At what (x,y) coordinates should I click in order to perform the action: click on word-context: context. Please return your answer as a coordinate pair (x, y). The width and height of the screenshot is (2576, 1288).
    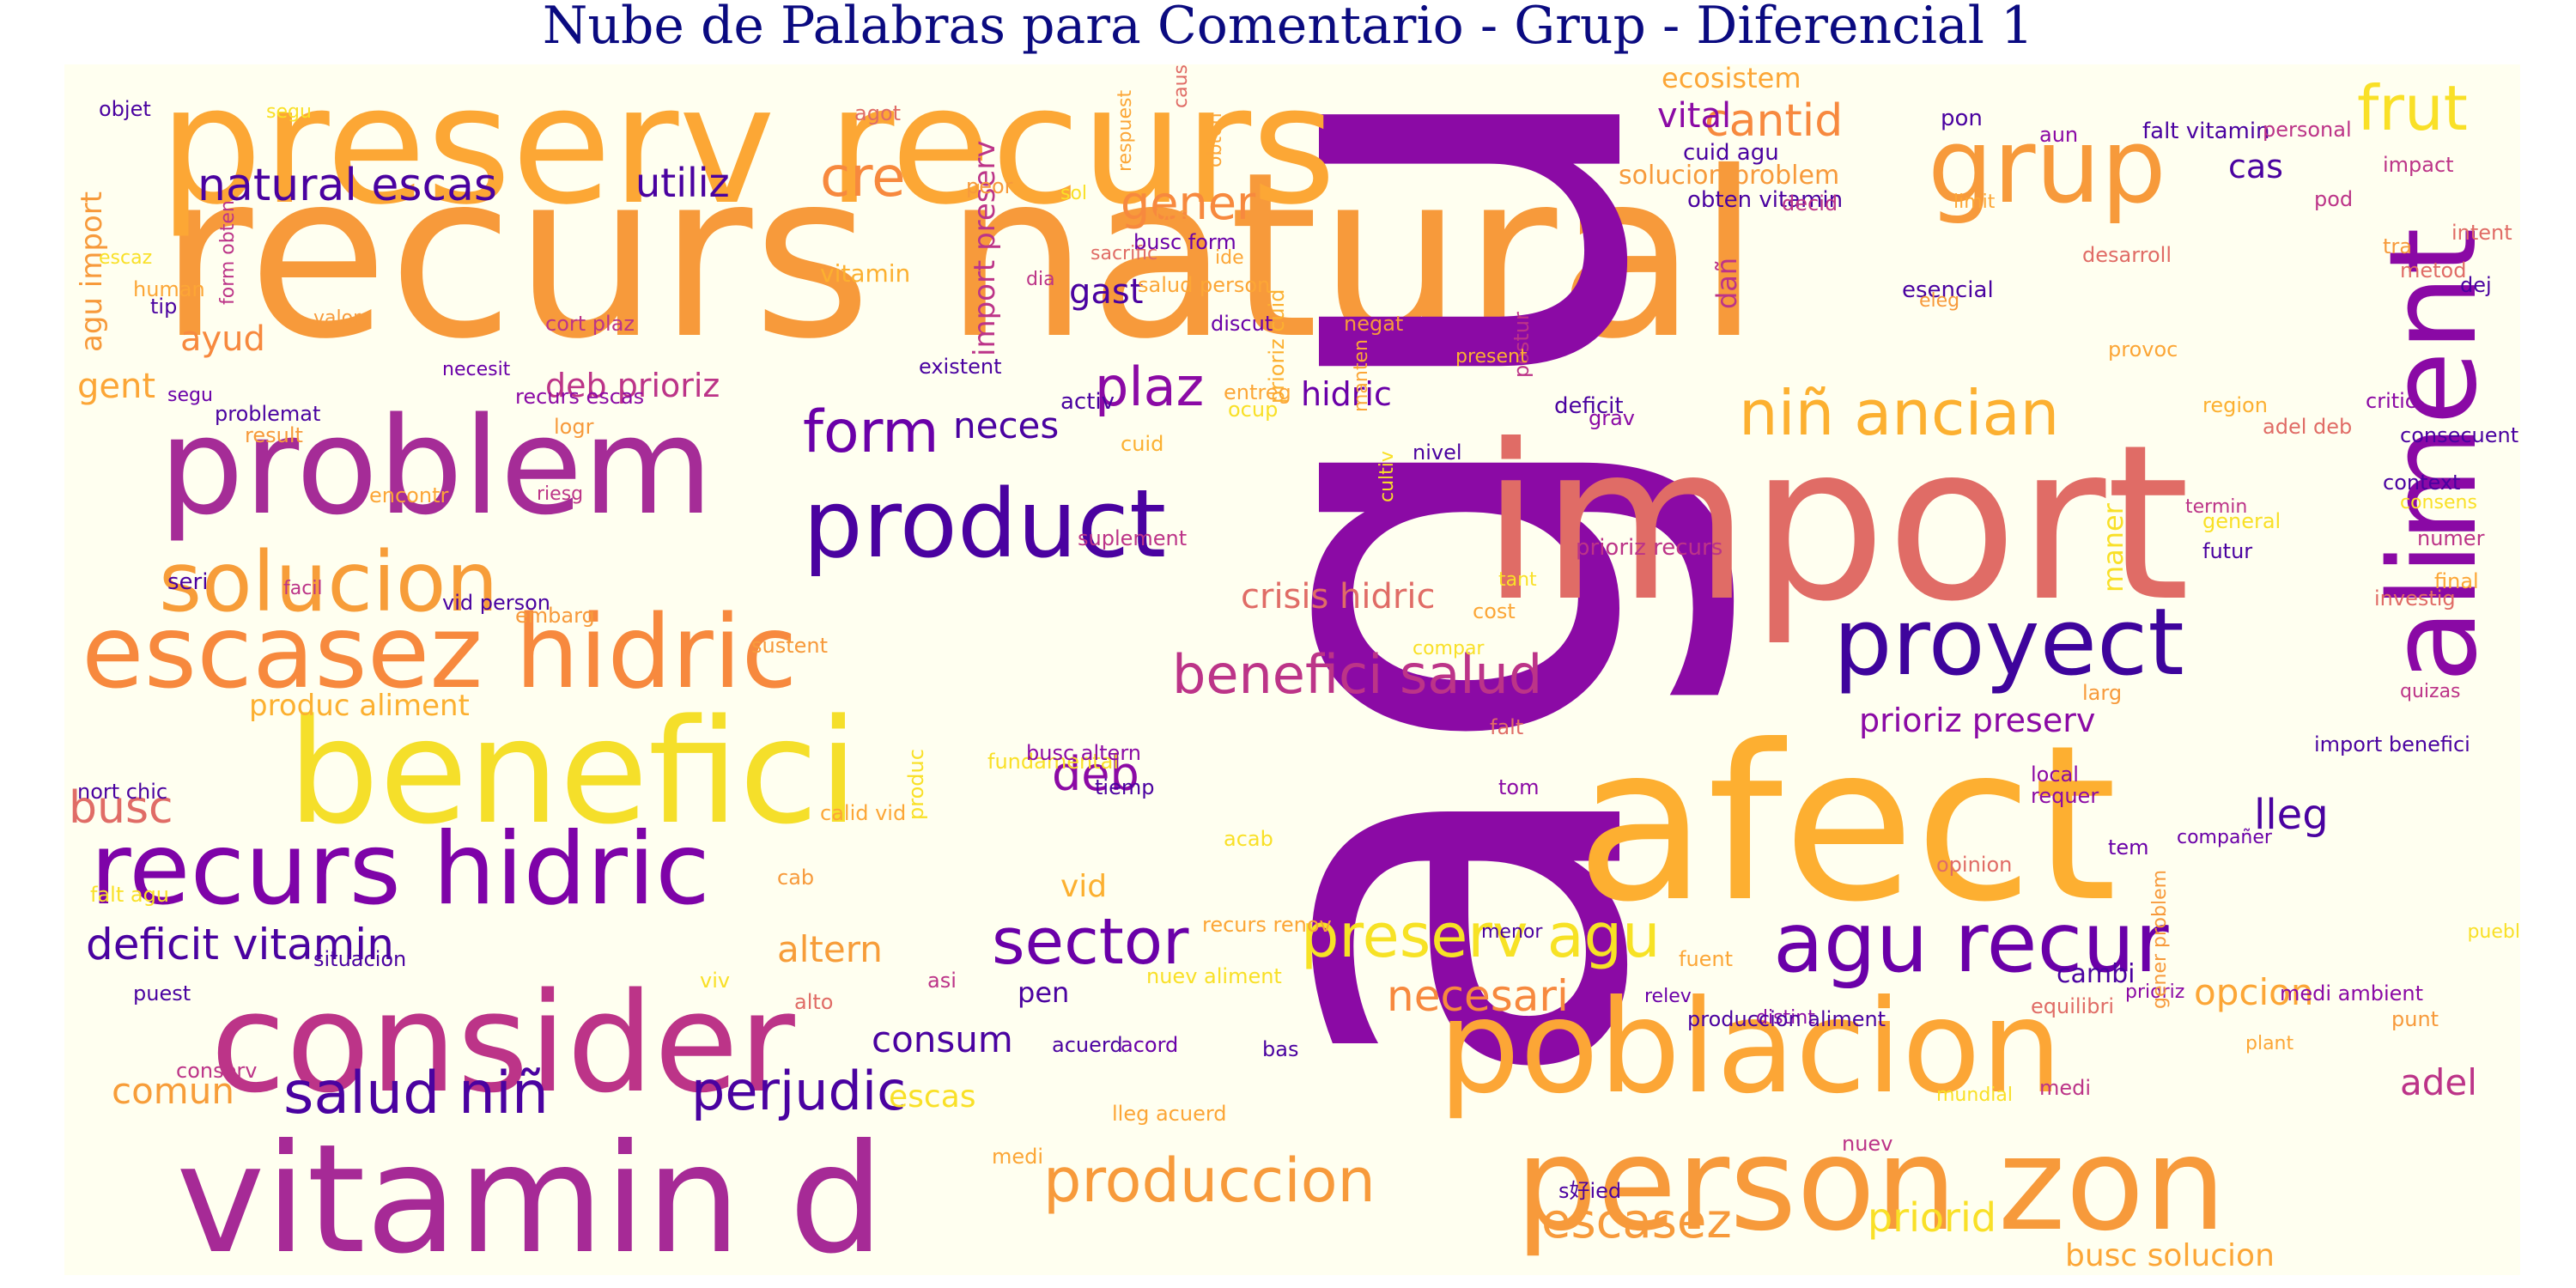
    Looking at the image, I should click on (2422, 483).